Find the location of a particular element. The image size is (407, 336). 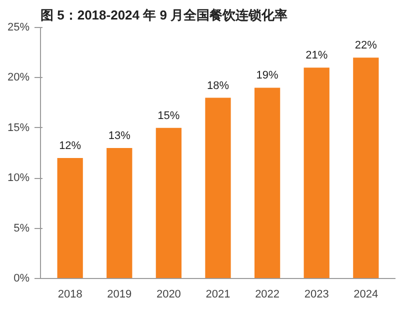

y-tick-label: 25% is located at coordinates (18, 28).